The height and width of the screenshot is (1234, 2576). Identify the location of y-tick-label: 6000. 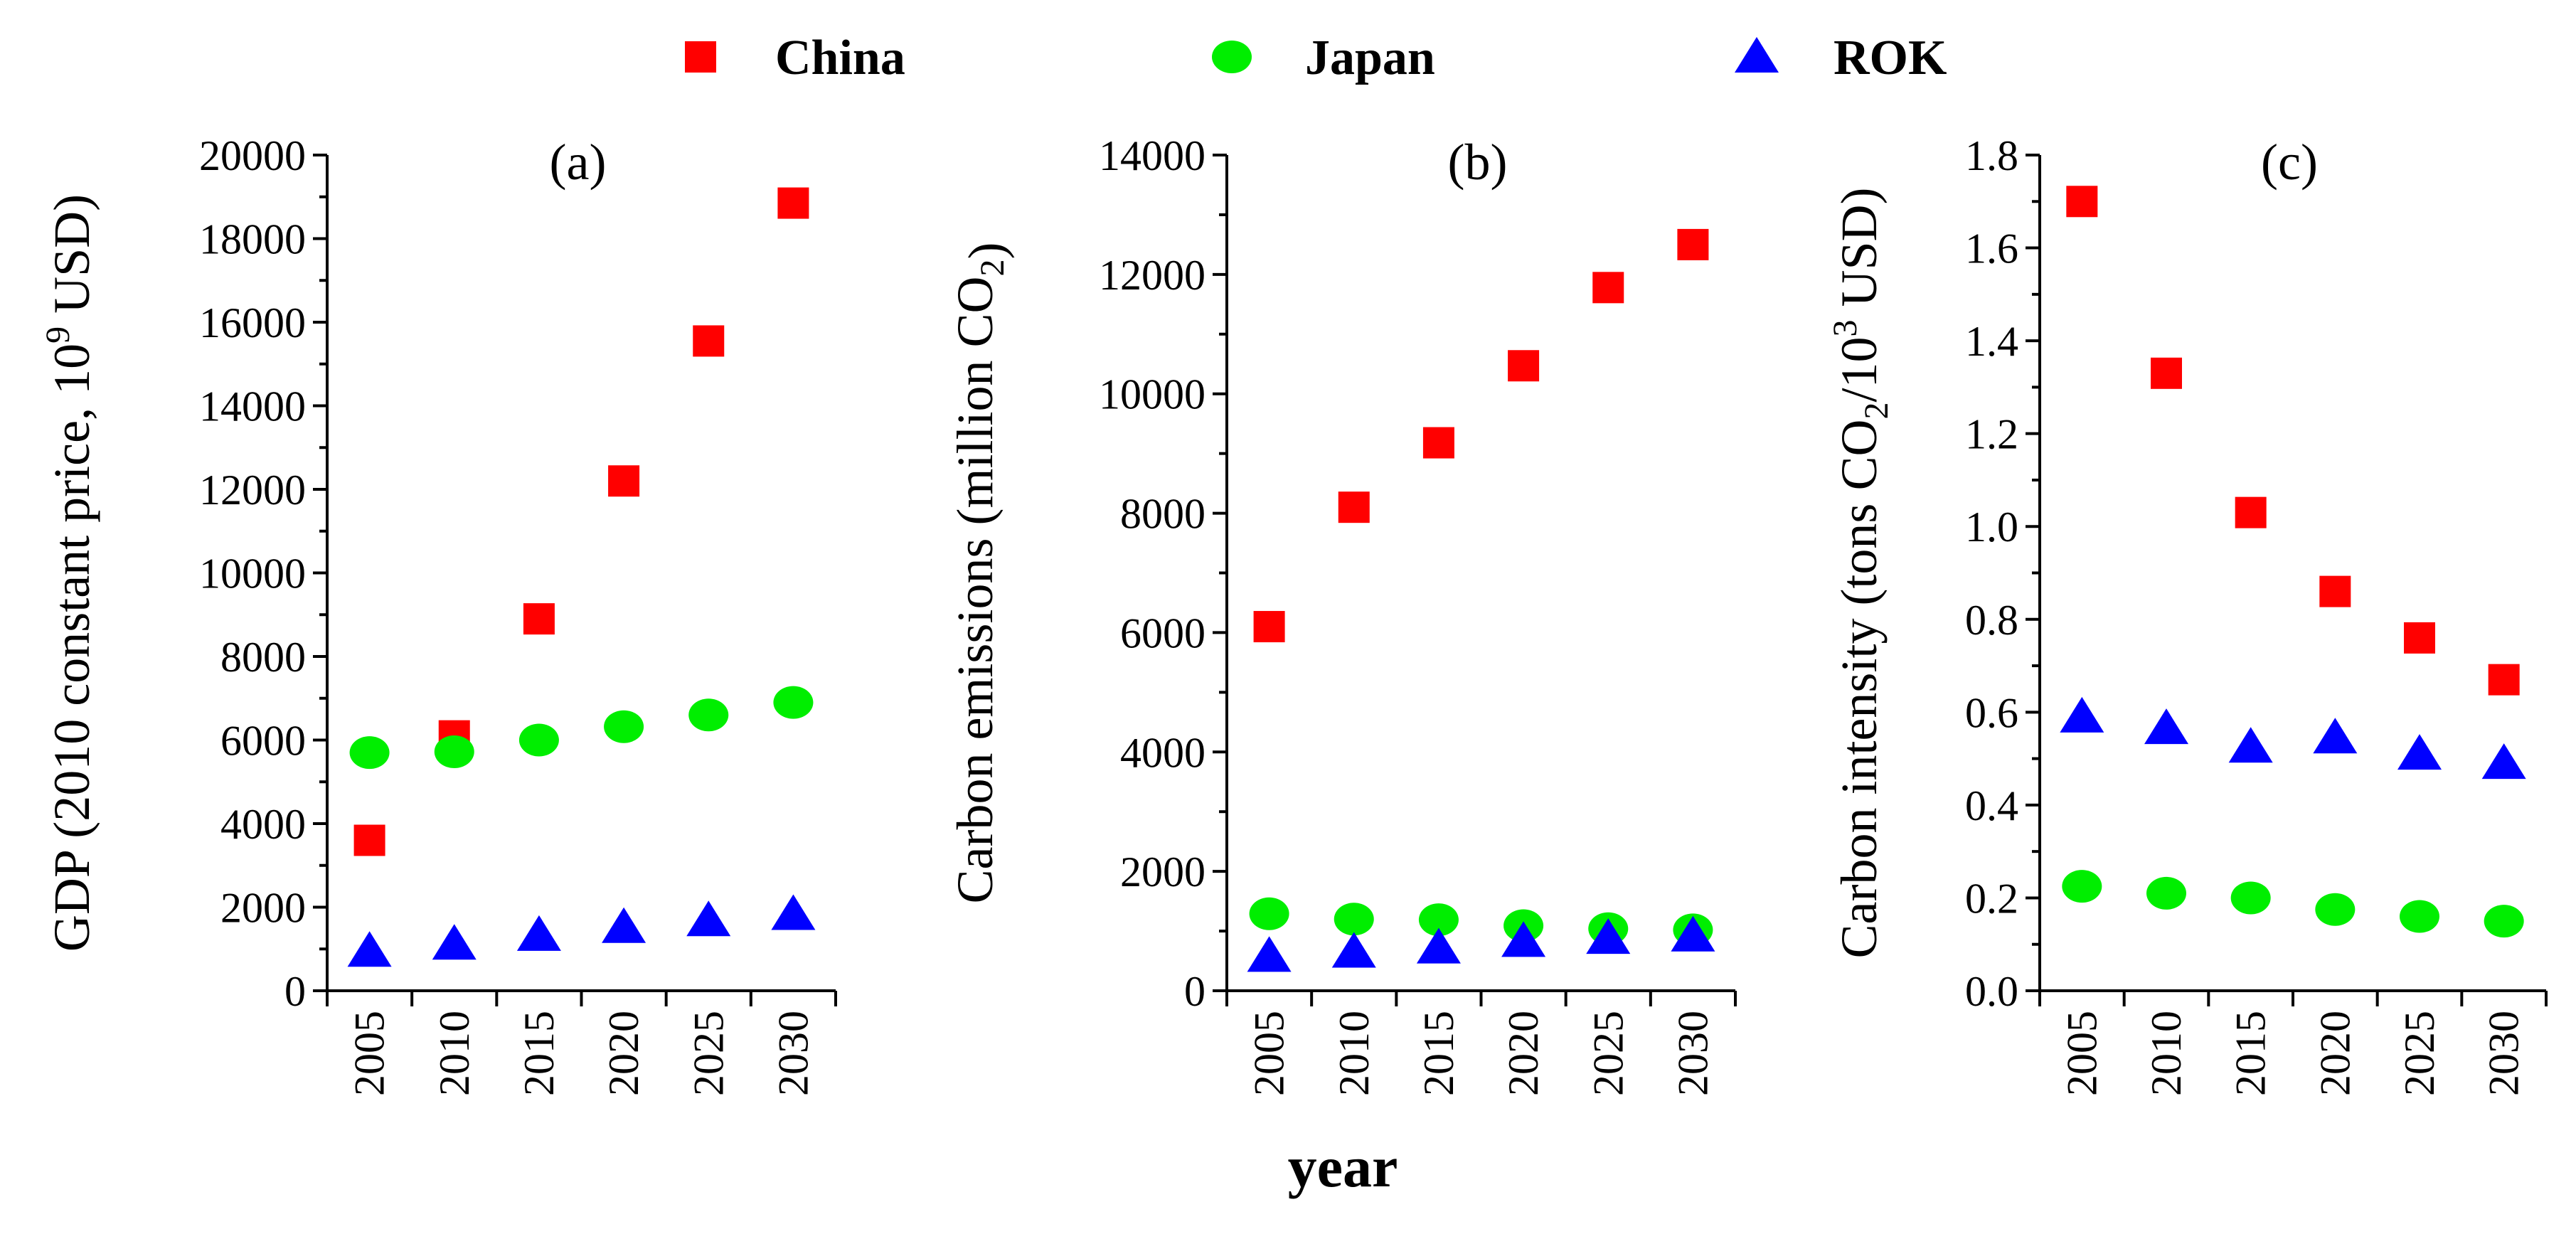
(1162, 633).